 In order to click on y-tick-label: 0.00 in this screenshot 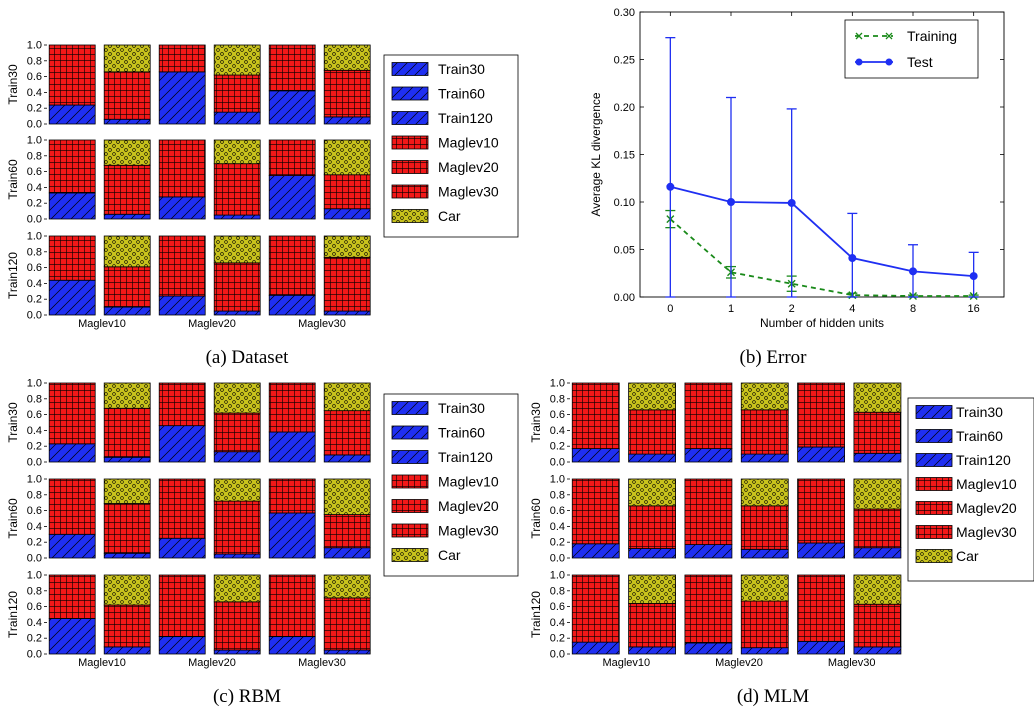, I will do `click(624, 298)`.